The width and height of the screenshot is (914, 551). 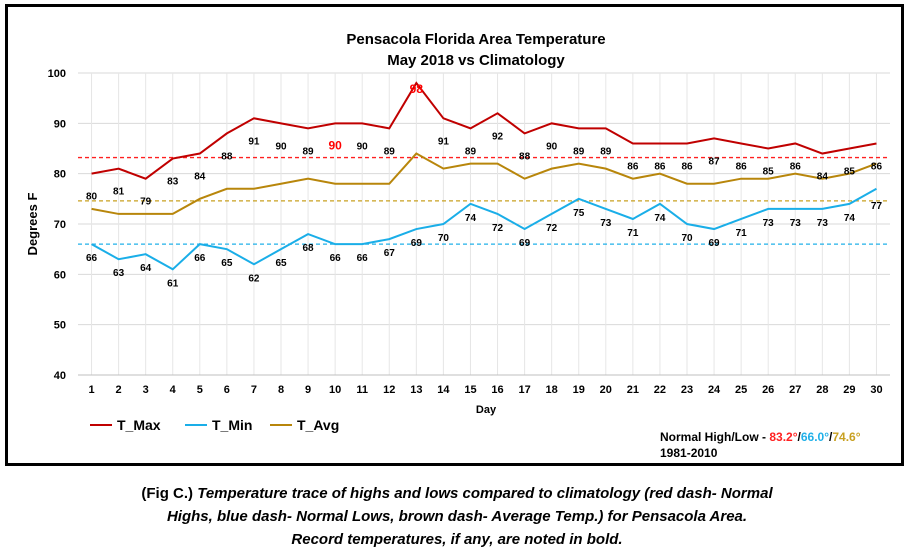 I want to click on series-line-t-min, so click(x=484, y=229).